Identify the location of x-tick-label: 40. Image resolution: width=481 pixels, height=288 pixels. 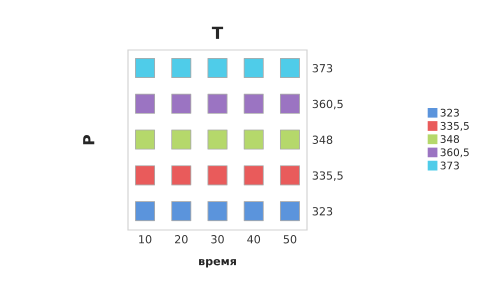
(253, 239).